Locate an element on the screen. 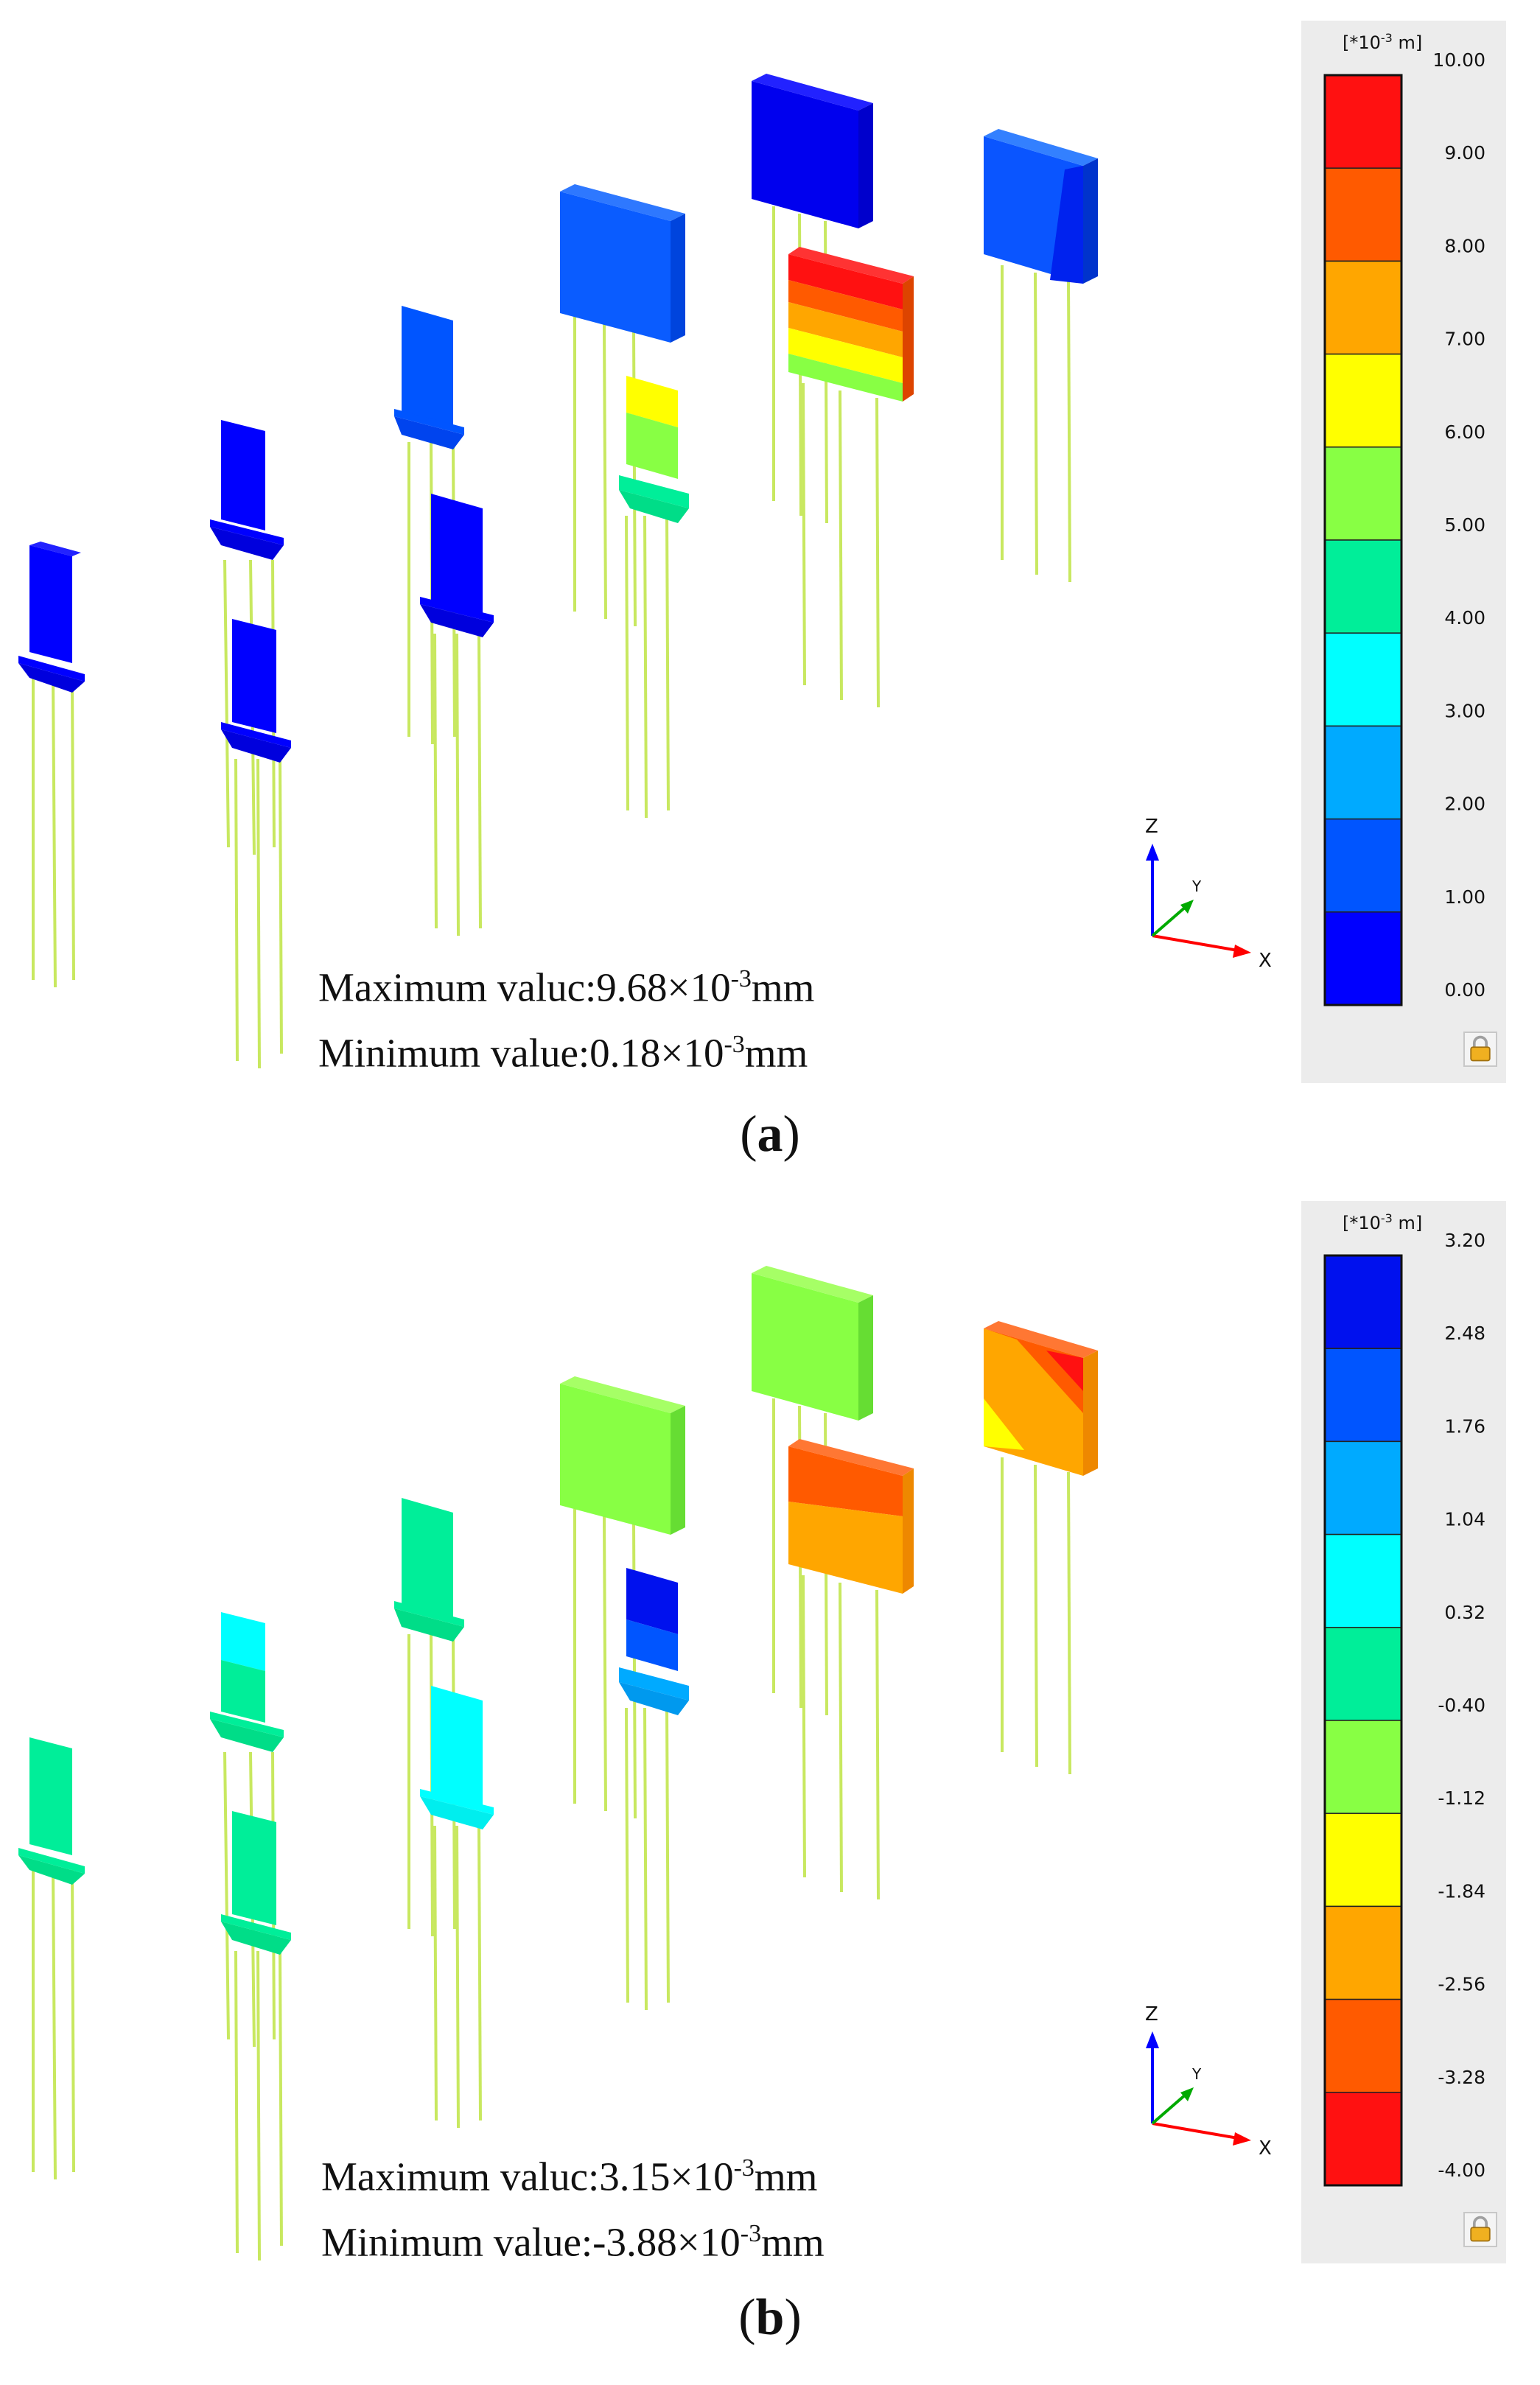  axis-triad-b: Z Y X is located at coordinates (1208, 2081).